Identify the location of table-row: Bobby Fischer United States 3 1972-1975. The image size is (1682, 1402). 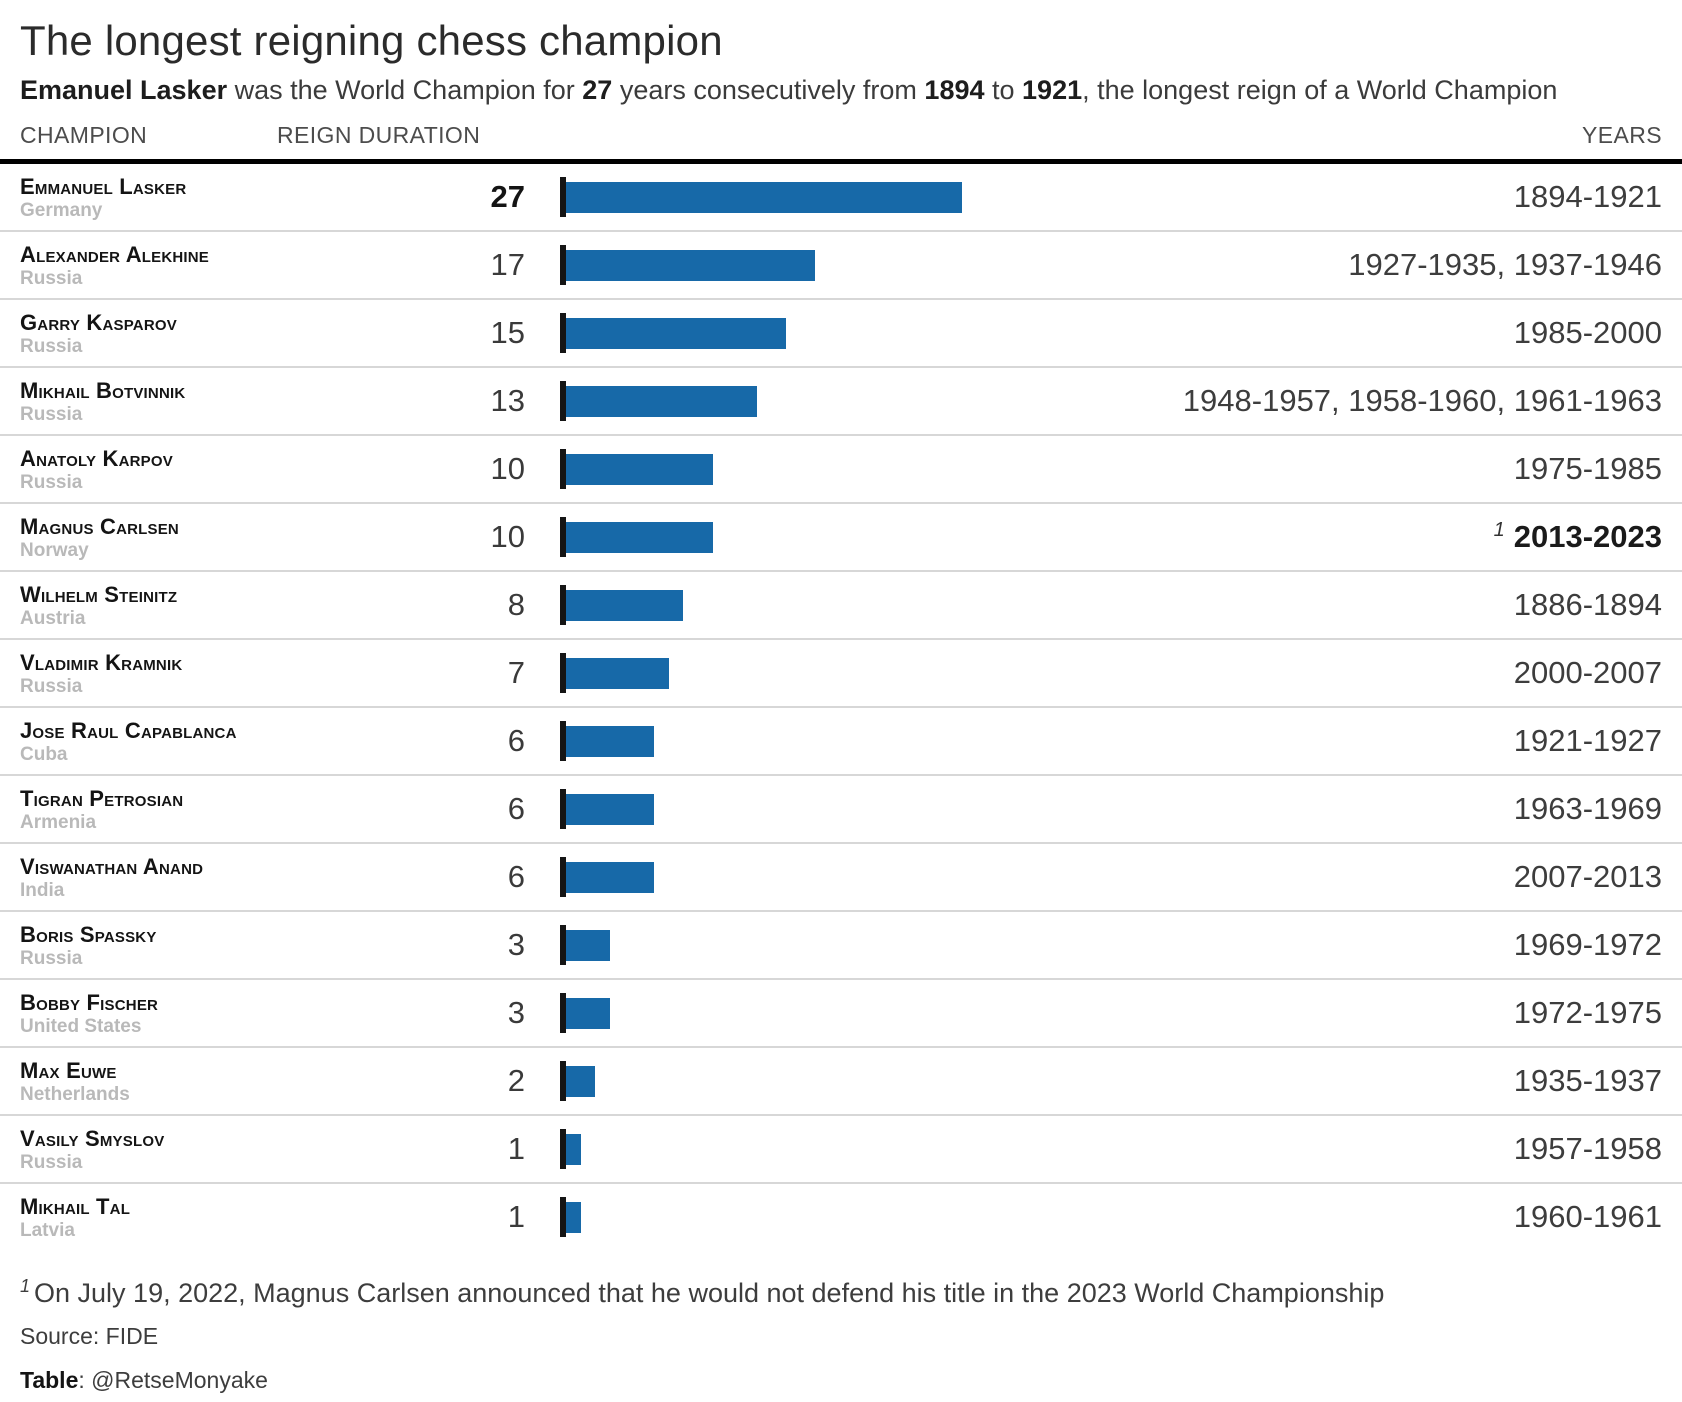
(841, 1014).